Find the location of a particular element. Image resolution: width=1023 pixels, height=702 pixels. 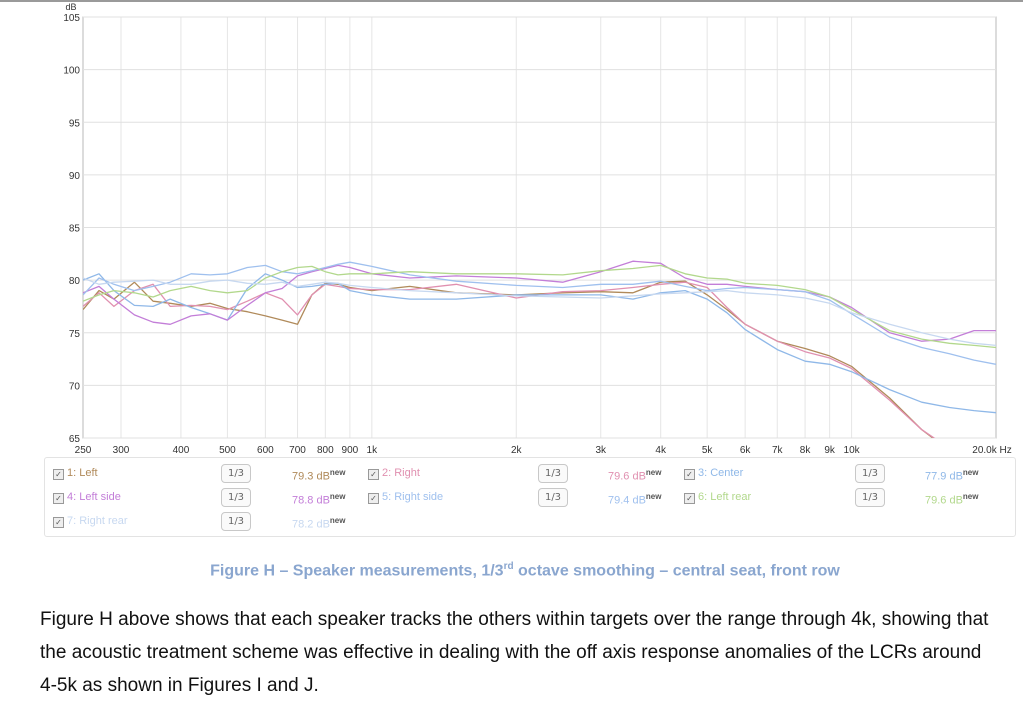

x-tick-label: 700 is located at coordinates (297, 450).